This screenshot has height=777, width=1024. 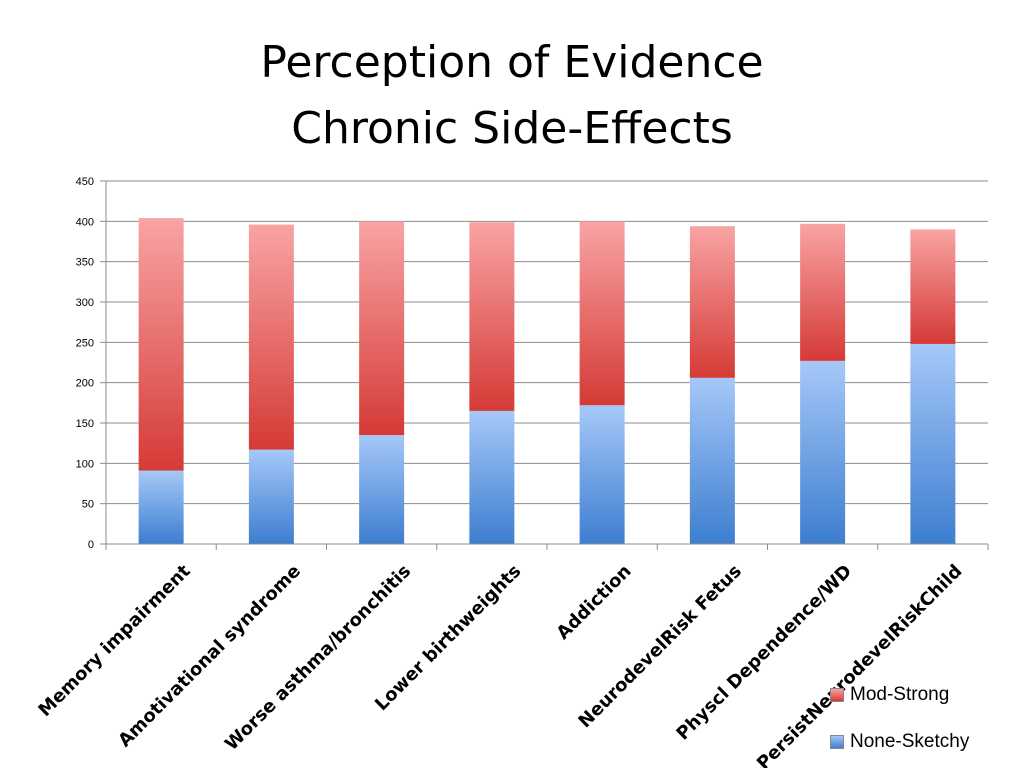 What do you see at coordinates (910, 741) in the screenshot?
I see `legend-label-none-sketchy: None-Sketchy` at bounding box center [910, 741].